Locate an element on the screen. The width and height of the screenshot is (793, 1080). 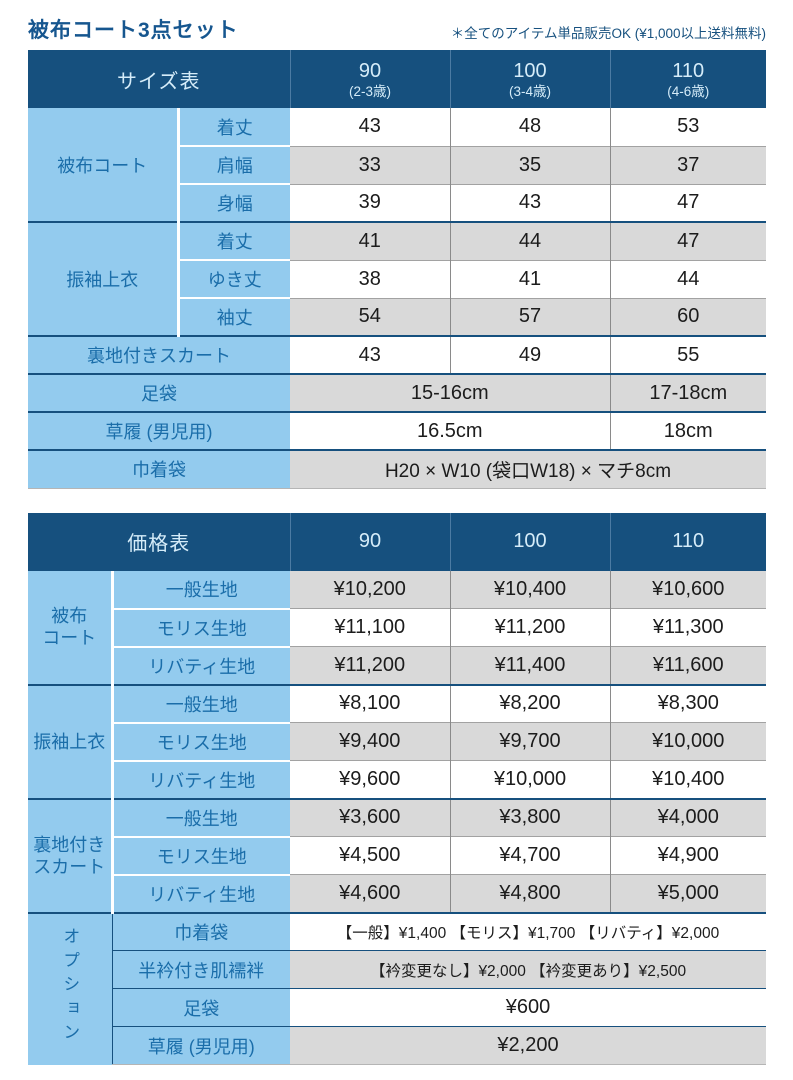
price-value: ¥3,600 is located at coordinates (370, 817).